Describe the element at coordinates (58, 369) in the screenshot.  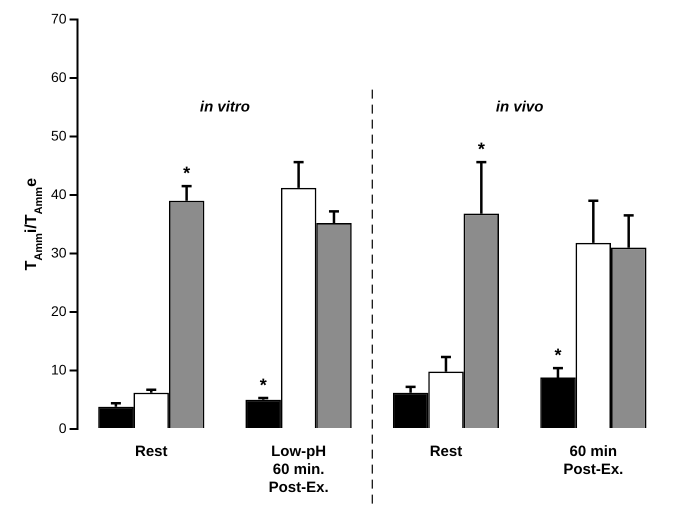
I see `y-tick-label: 10` at that location.